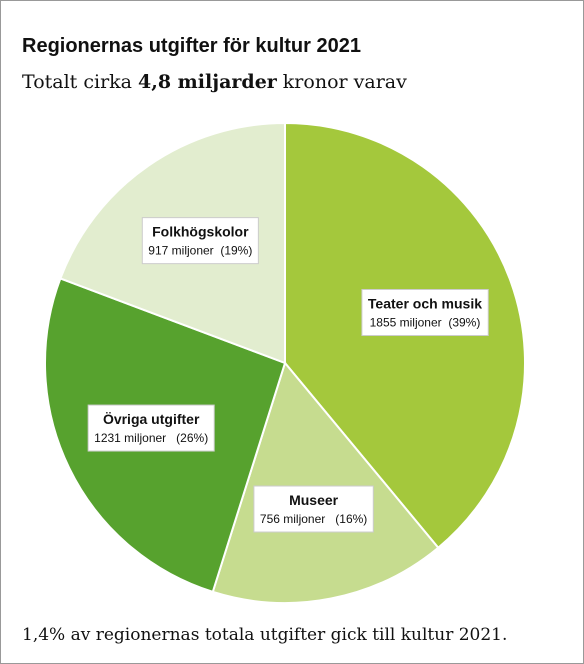 The height and width of the screenshot is (664, 584). I want to click on value-label: 1855 miljoner (39%), so click(425, 323).